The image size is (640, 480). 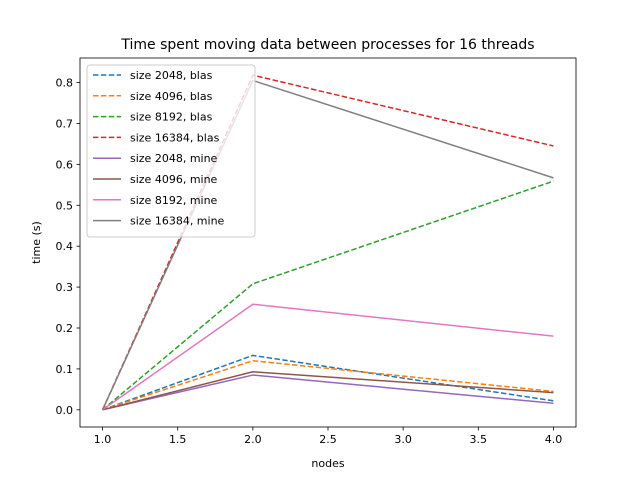 I want to click on y-tick-label: 0.2, so click(x=65, y=328).